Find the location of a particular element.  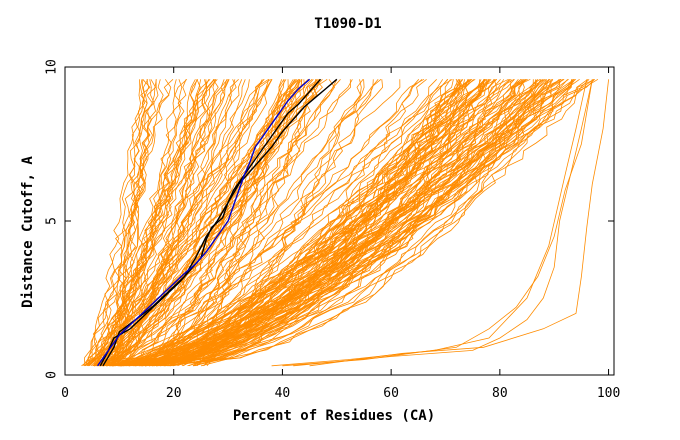

y-axis-label: Distance Cutoff, A is located at coordinates (28, 232).